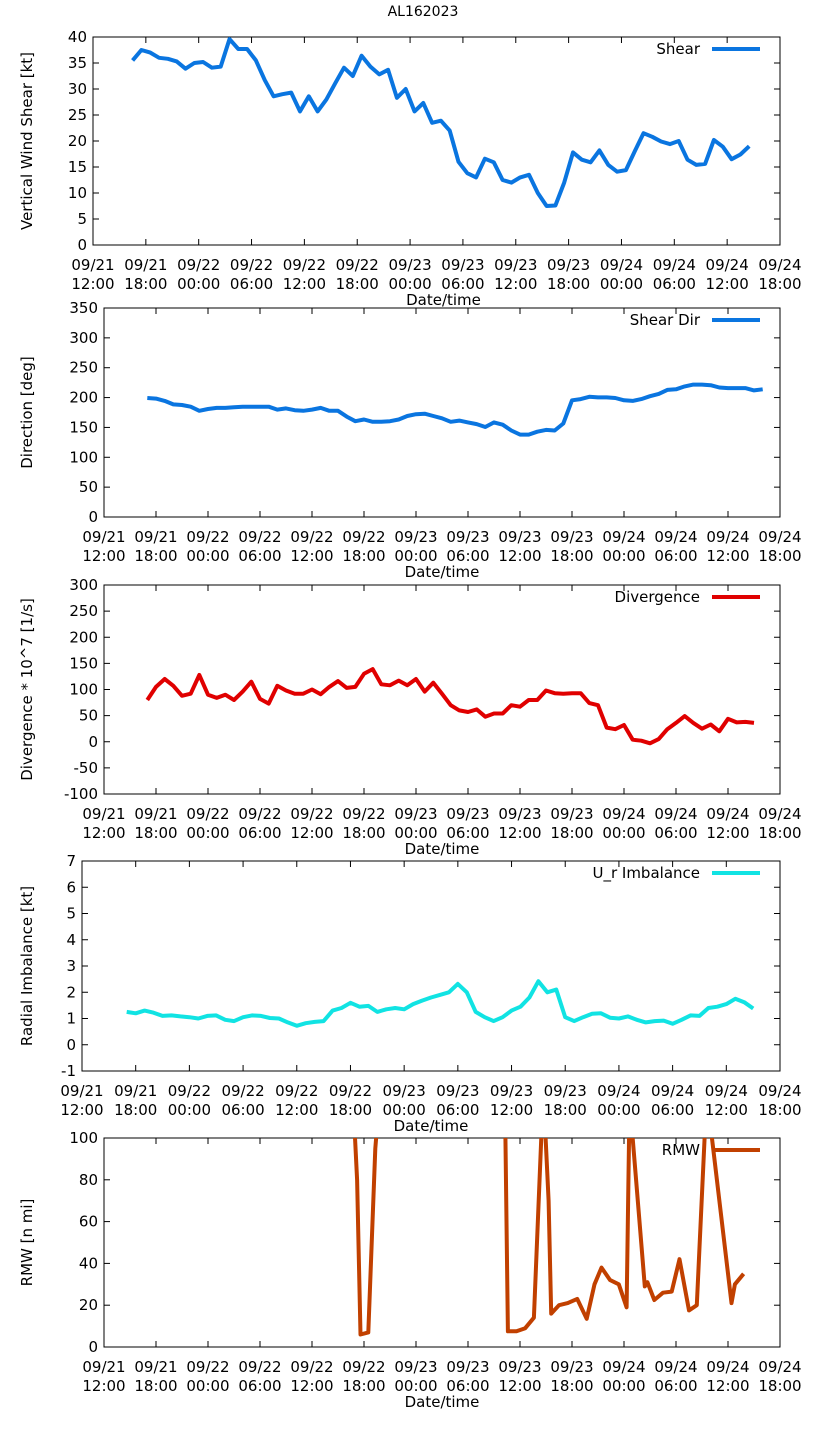 This screenshot has height=1439, width=823. I want to click on legend-label: U_r Imbalance, so click(646, 873).